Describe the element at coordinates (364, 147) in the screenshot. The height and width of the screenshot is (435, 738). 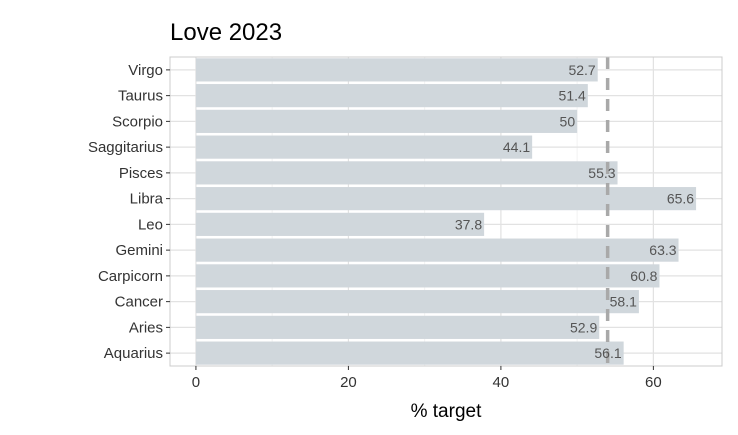
I see `bar-saggitarius` at that location.